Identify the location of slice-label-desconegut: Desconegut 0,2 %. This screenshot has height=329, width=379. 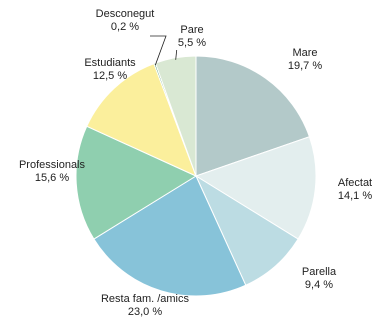
(125, 20).